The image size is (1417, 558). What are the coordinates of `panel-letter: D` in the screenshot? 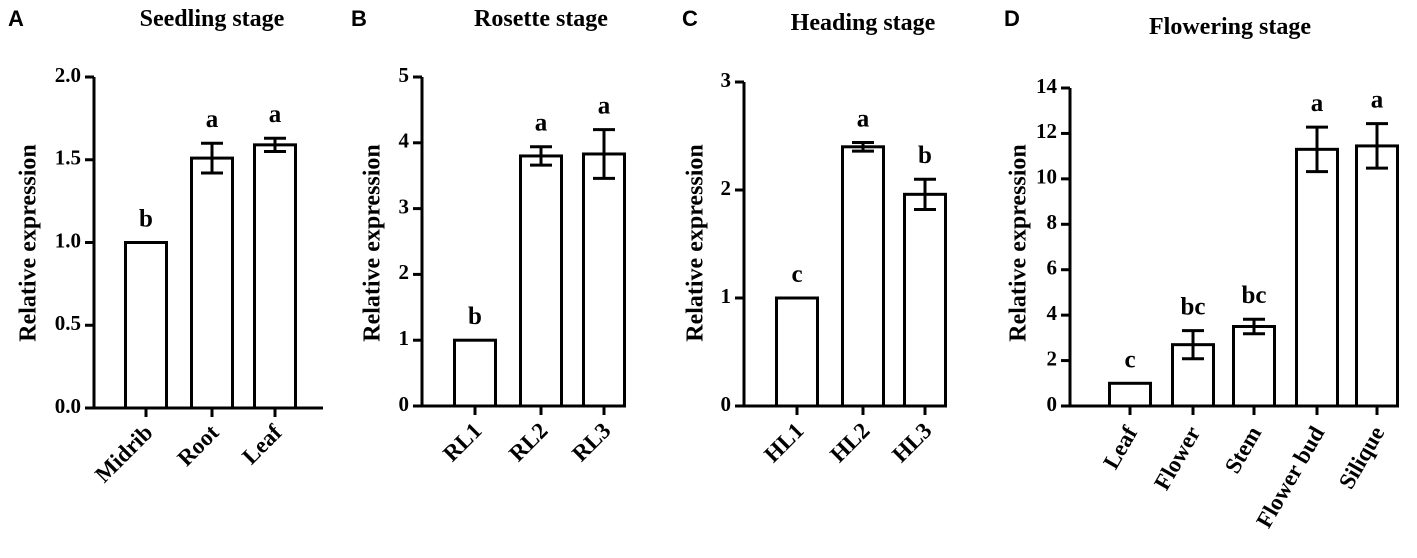 It's located at (1012, 18).